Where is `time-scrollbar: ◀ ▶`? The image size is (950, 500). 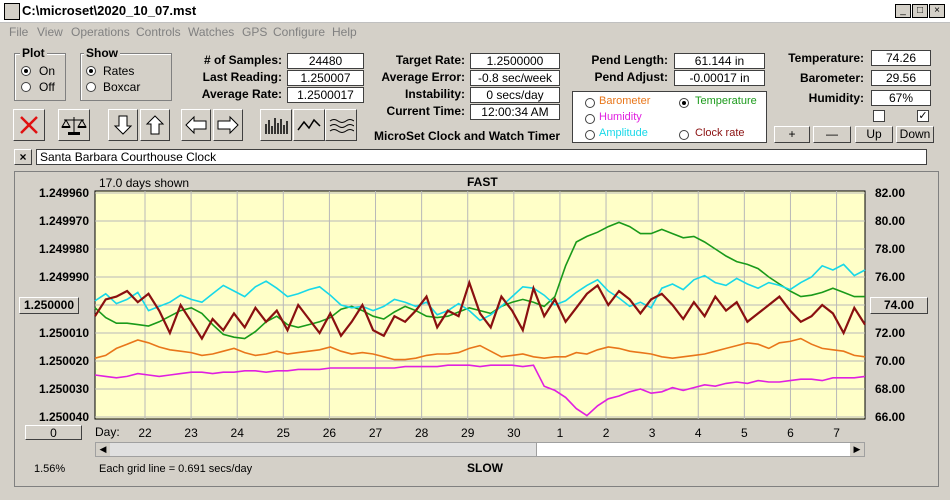
time-scrollbar: ◀ ▶ is located at coordinates (480, 449).